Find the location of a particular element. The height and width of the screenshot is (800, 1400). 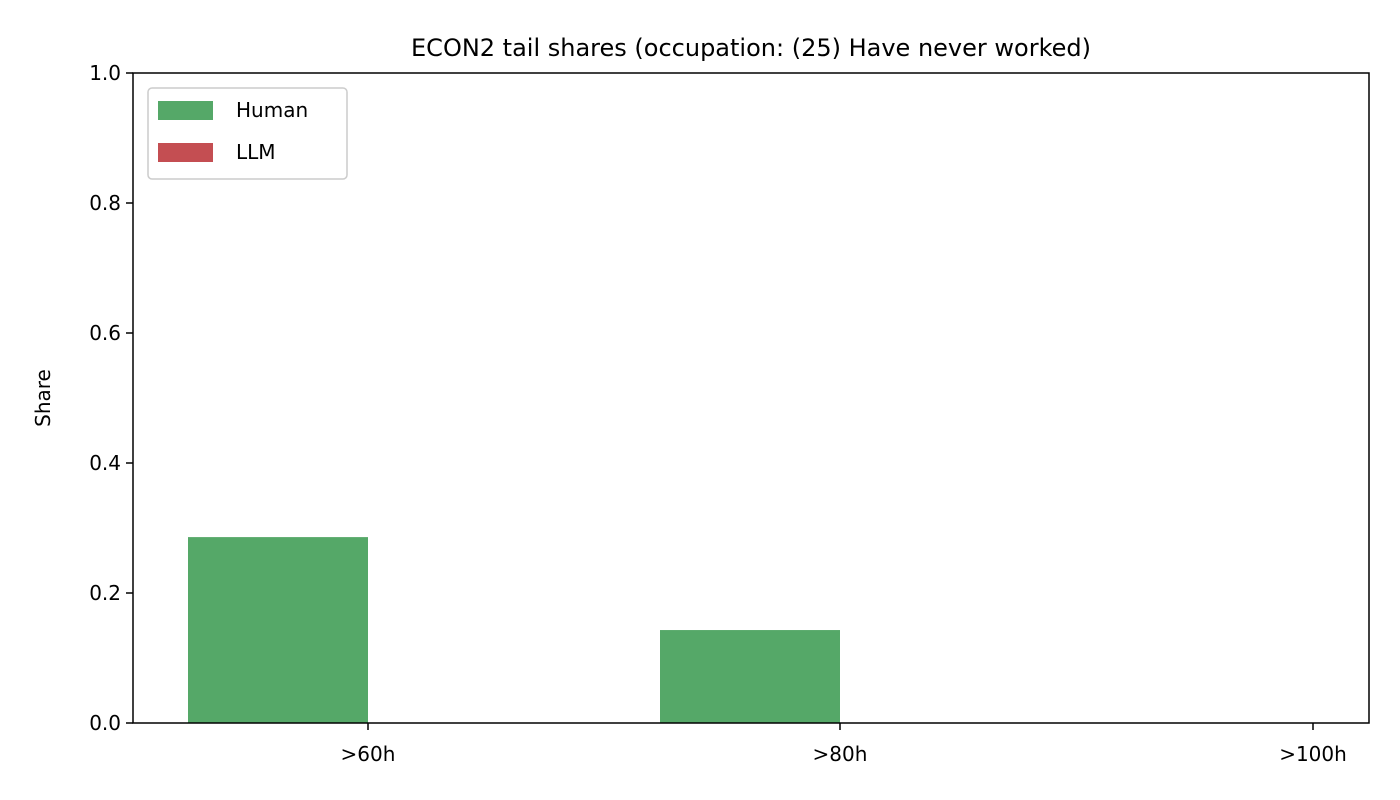

y-tick-label: 0.8 is located at coordinates (105, 203).